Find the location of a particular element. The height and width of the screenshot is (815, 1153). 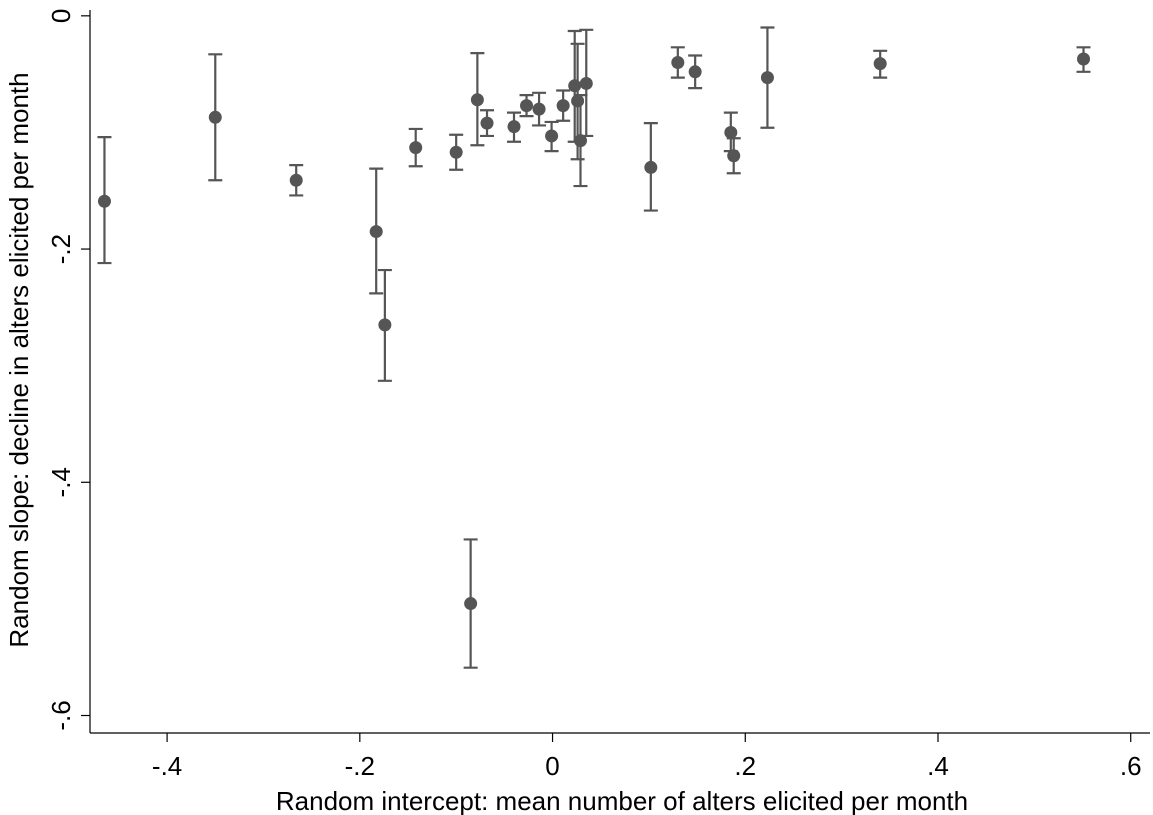

x-tick-label: .4 is located at coordinates (938, 766).